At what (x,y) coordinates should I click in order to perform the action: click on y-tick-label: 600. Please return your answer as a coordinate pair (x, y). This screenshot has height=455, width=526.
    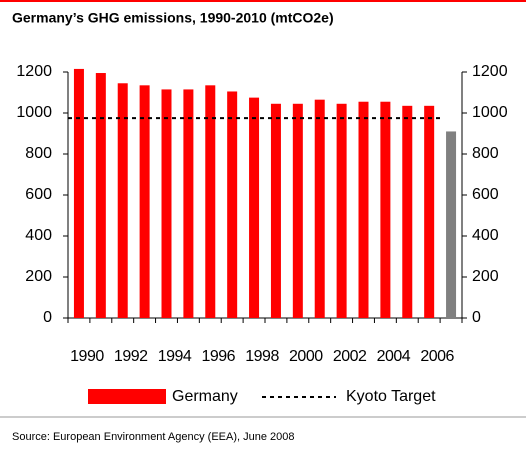
    Looking at the image, I should click on (38, 194).